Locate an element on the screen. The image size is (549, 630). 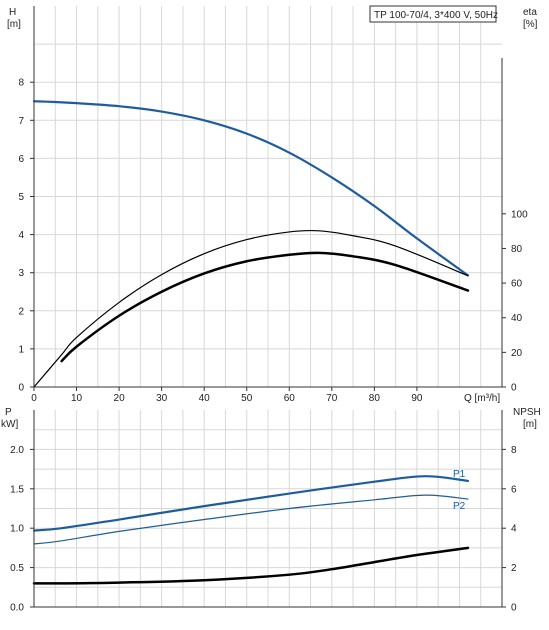
y-tick-label: 0.5 is located at coordinates (17, 568).